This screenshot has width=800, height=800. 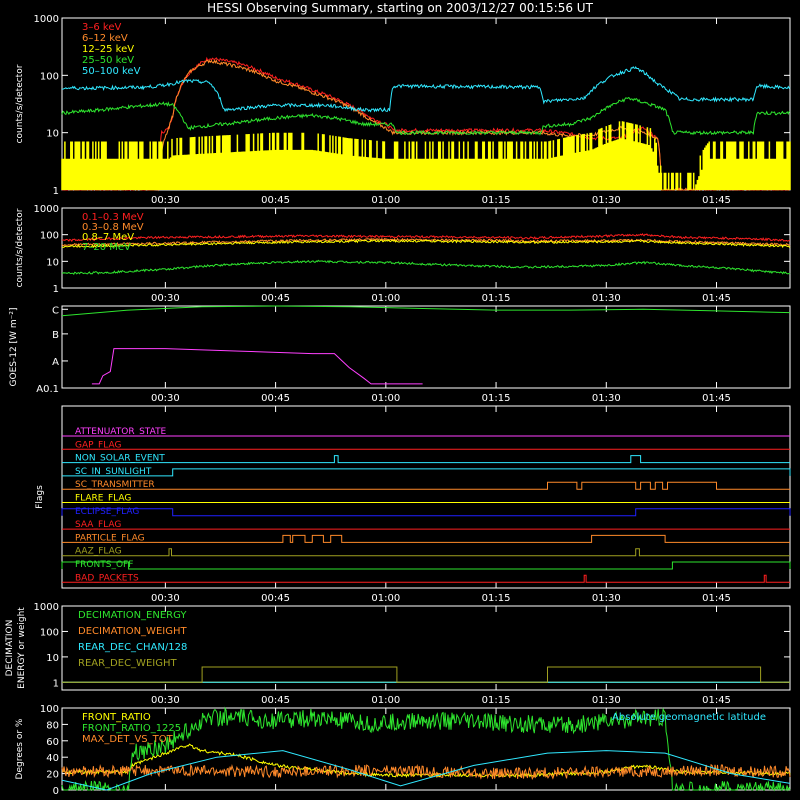 I want to click on legend-entry: REAR_DEC_CHAN/128, so click(x=132, y=647).